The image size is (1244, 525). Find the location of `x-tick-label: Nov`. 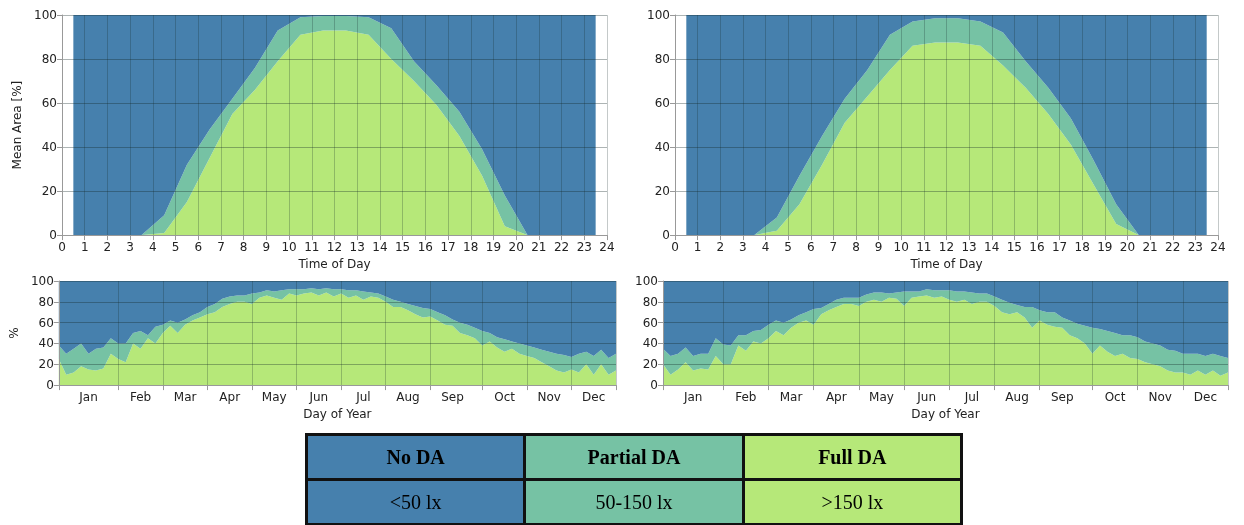

x-tick-label: Nov is located at coordinates (549, 397).